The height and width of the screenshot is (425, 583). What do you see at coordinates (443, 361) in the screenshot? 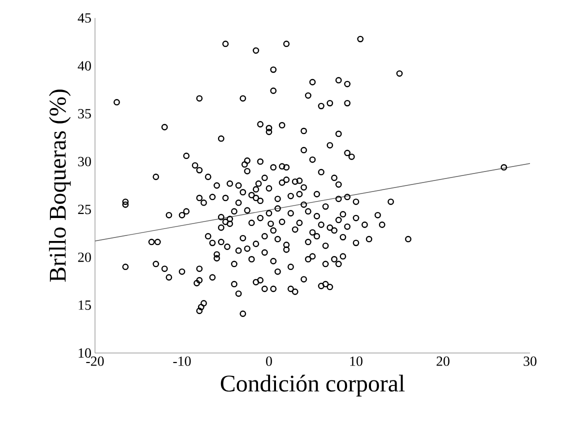
I see `x-tick-label: 20` at bounding box center [443, 361].